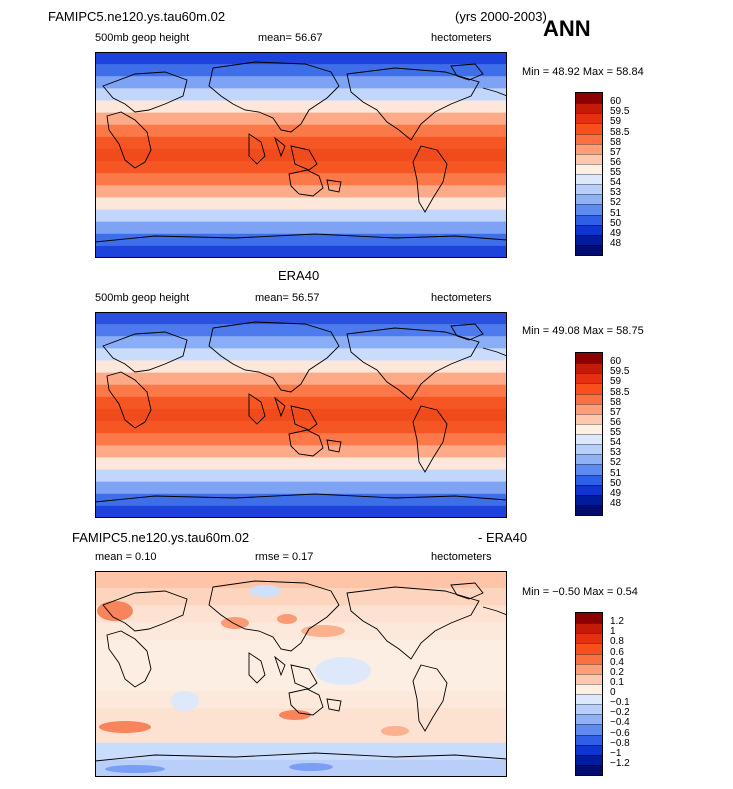 The width and height of the screenshot is (733, 789). I want to click on panel2-map-frame, so click(301, 415).